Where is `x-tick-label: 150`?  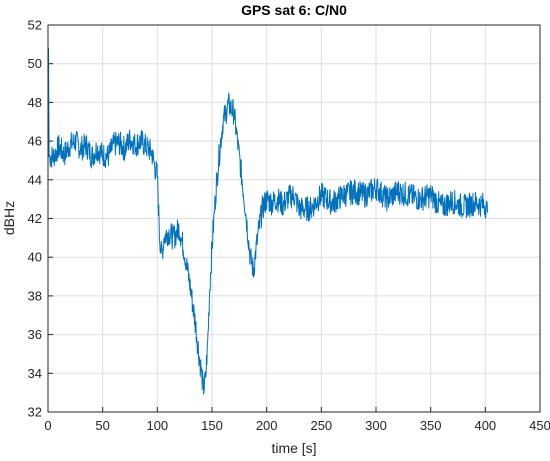
x-tick-label: 150 is located at coordinates (212, 425).